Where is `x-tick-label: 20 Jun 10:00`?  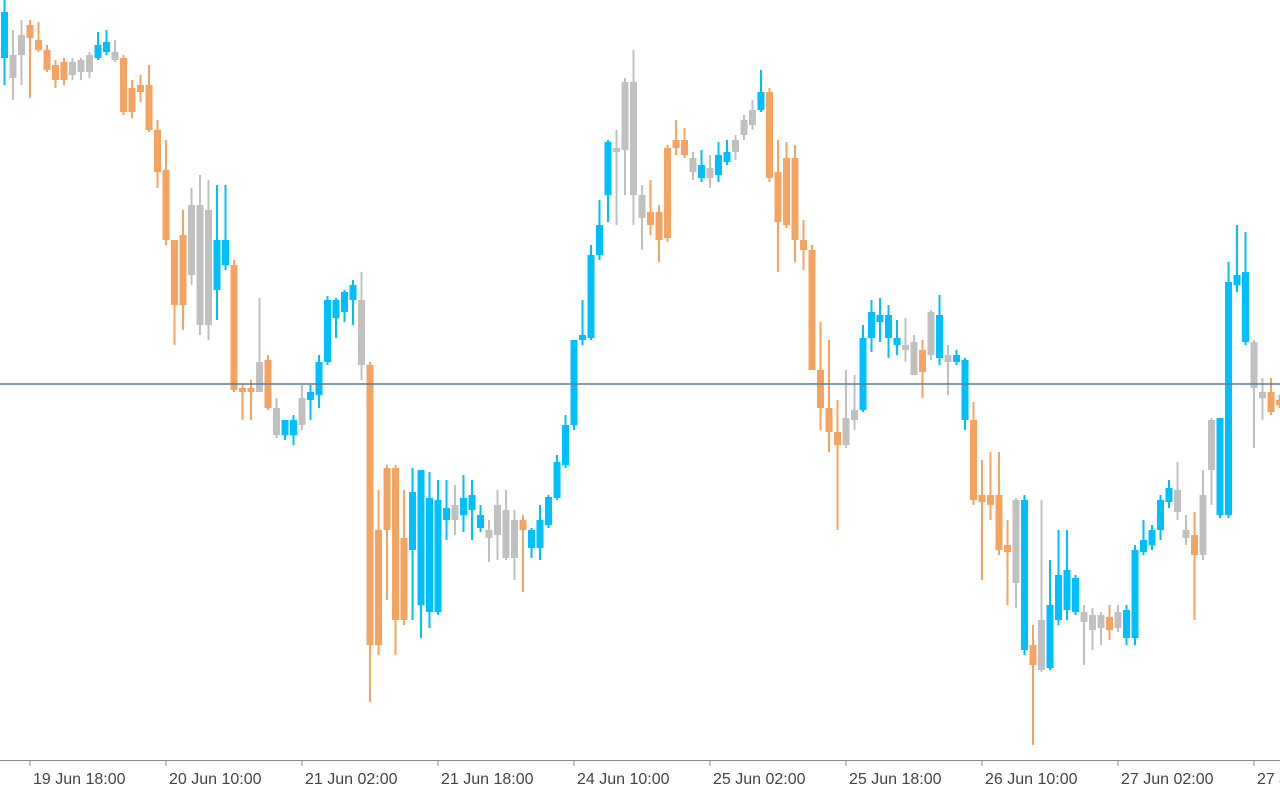 x-tick-label: 20 Jun 10:00 is located at coordinates (215, 779).